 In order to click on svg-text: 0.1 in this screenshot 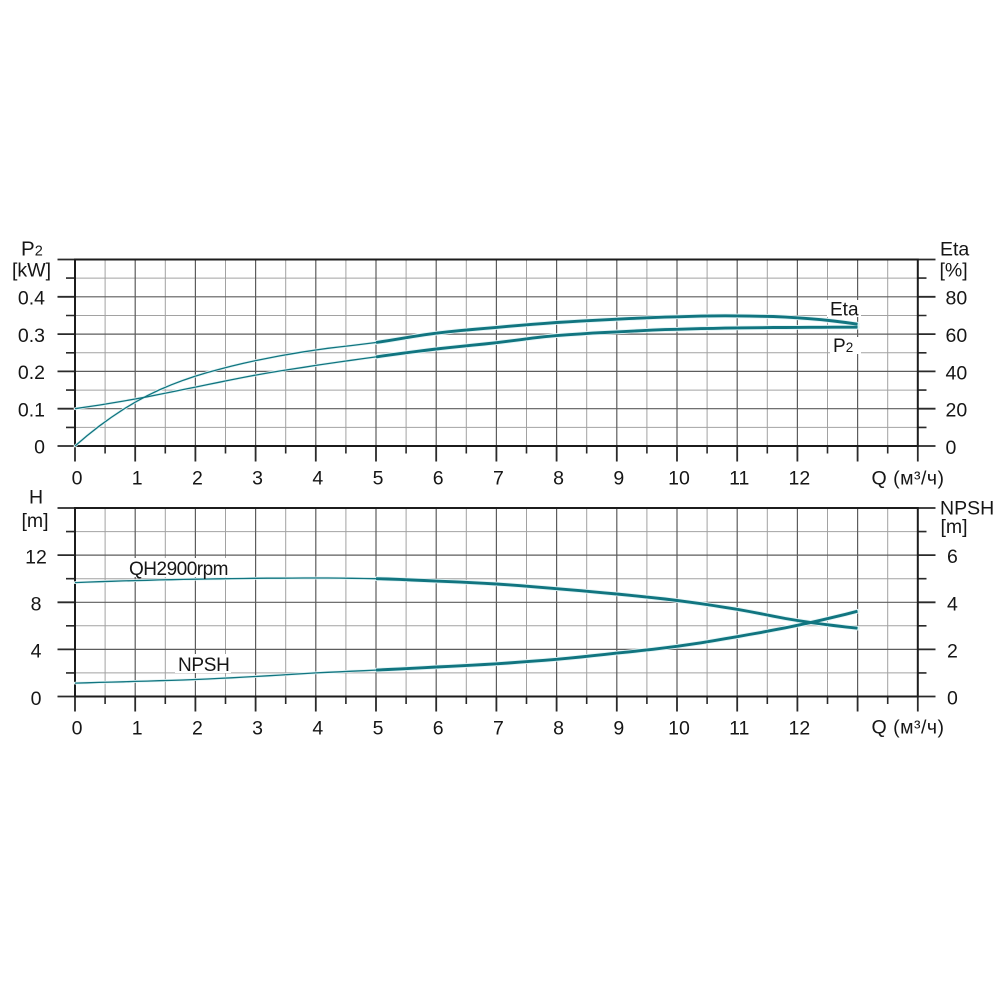, I will do `click(31, 410)`.